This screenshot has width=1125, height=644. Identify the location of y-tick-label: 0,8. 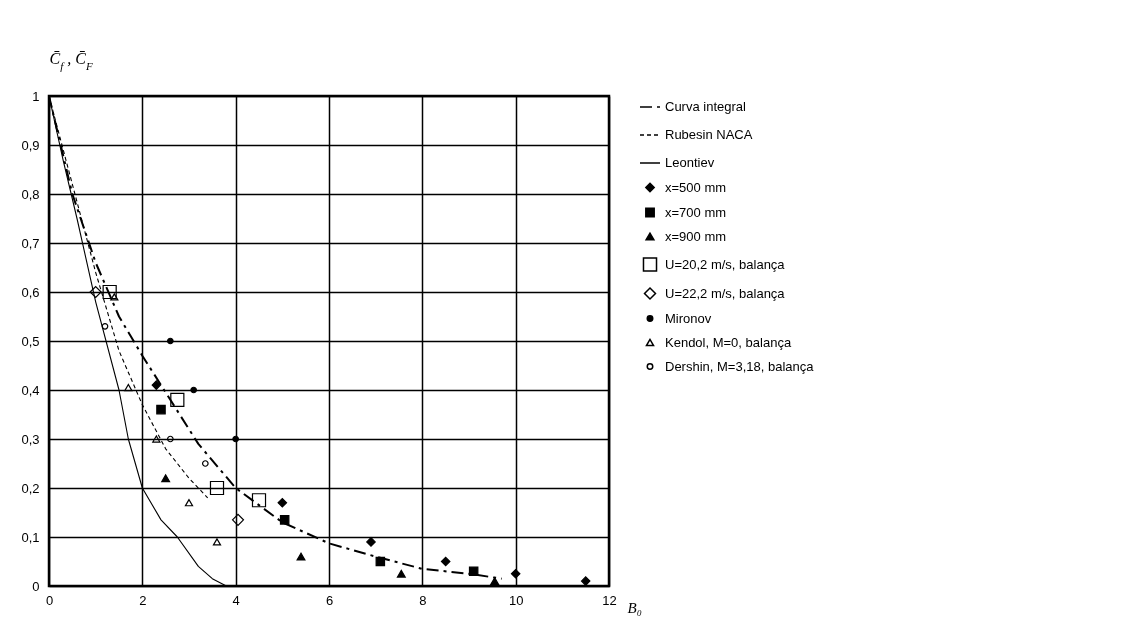
(30, 194).